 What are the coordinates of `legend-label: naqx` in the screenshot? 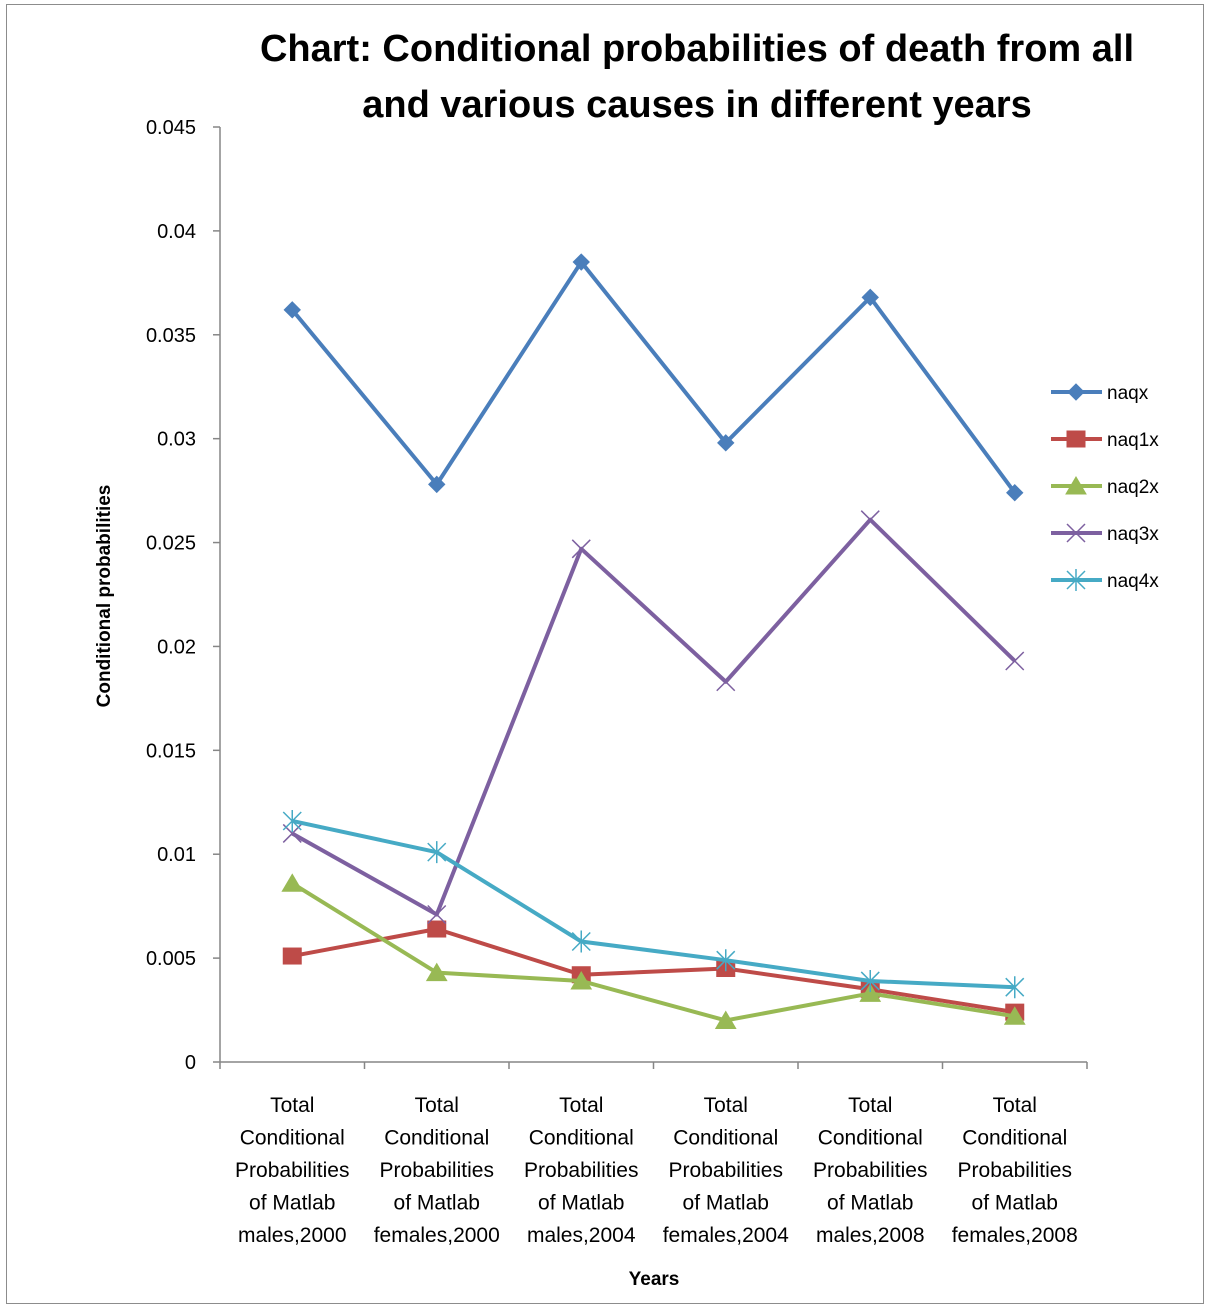 It's located at (1128, 393).